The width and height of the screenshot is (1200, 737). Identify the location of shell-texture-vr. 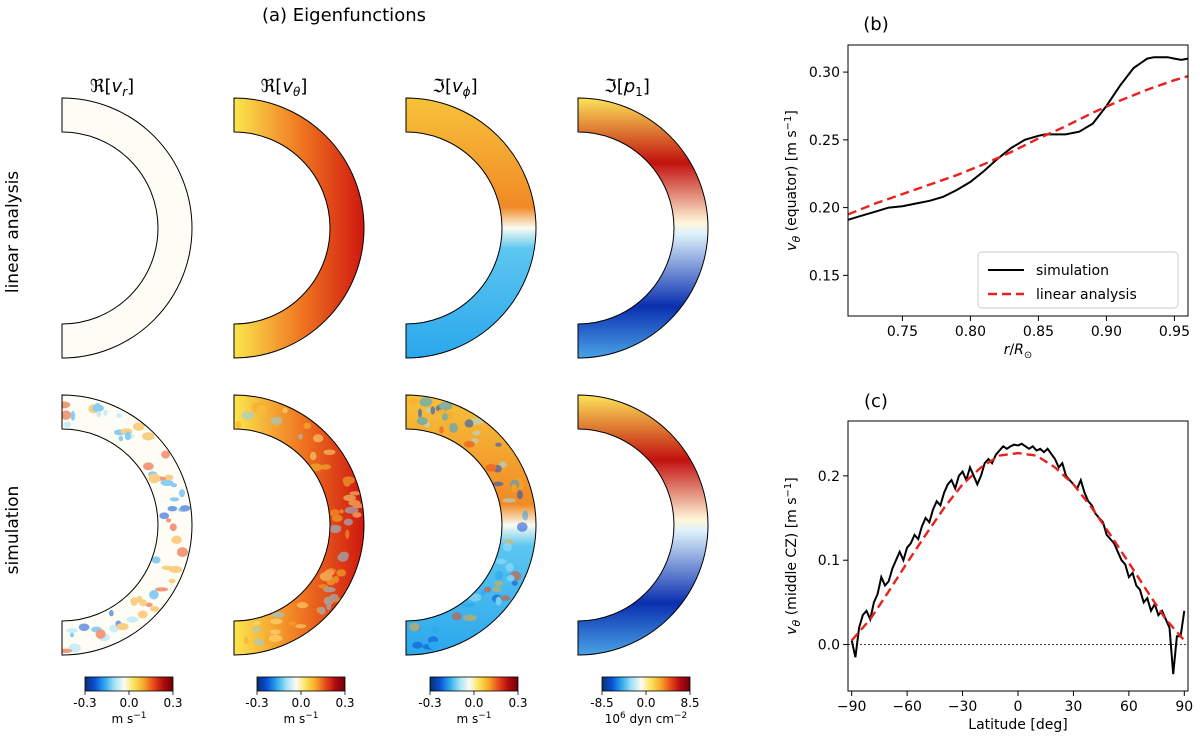
(126, 527).